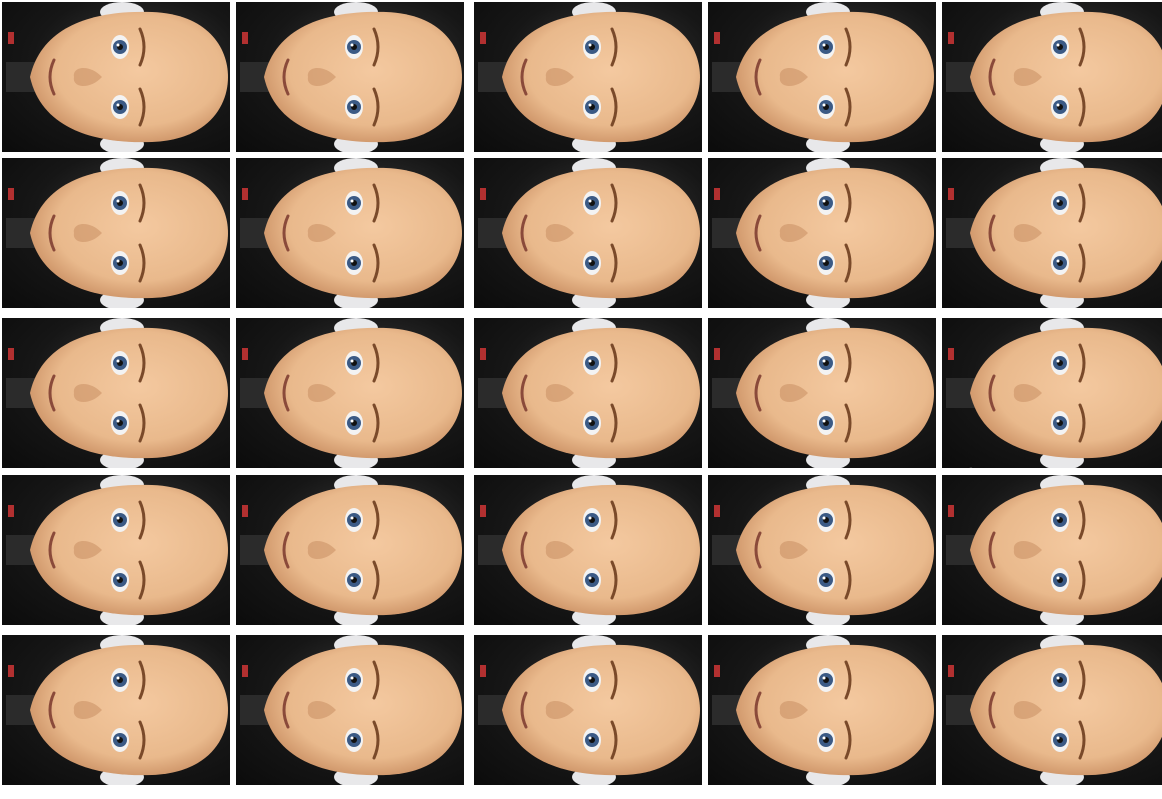 The width and height of the screenshot is (1162, 799). I want to click on photo-tile: content, so click(1052, 233).